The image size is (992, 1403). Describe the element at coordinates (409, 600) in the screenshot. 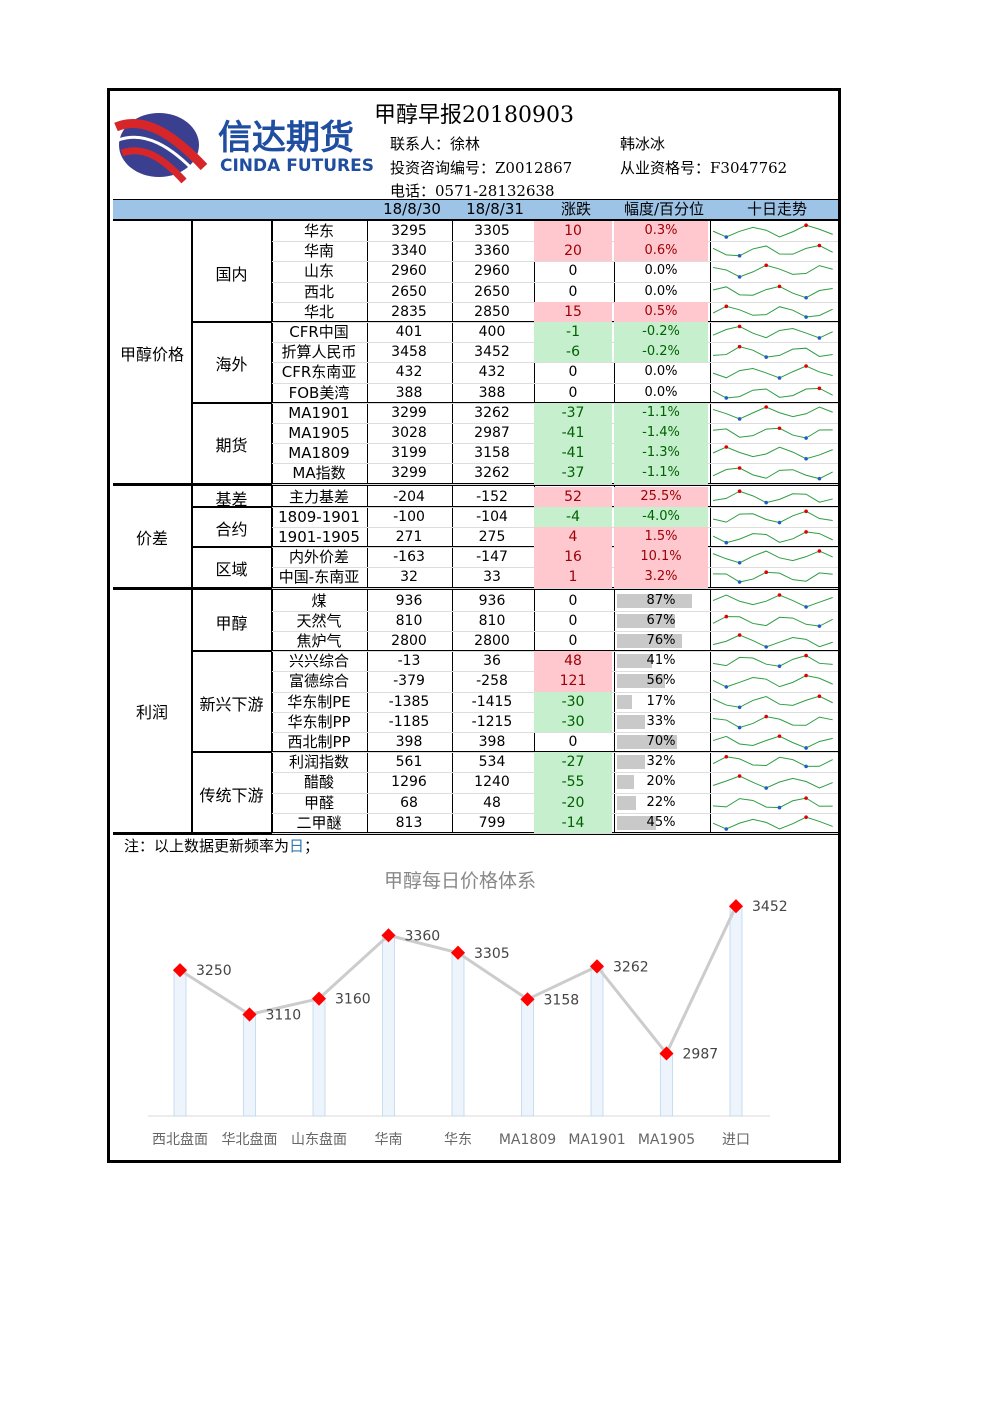

I see `value-prev: 936` at that location.